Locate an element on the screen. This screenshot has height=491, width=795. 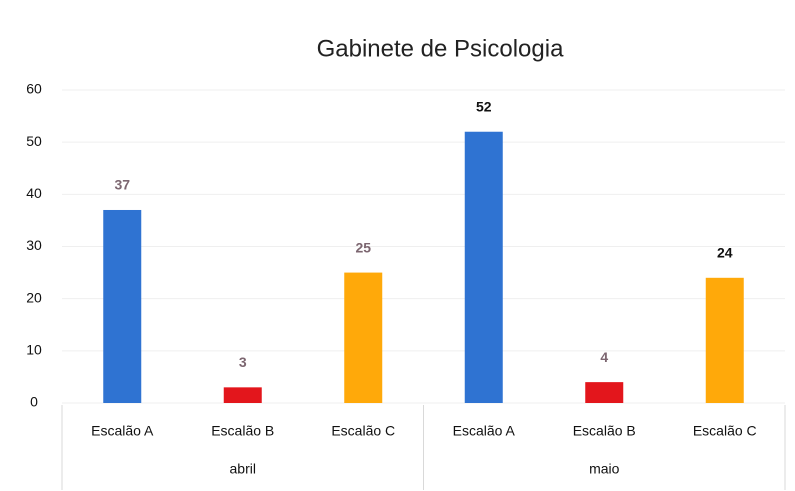
chart-title: Gabinete de Psicologia is located at coordinates (440, 48).